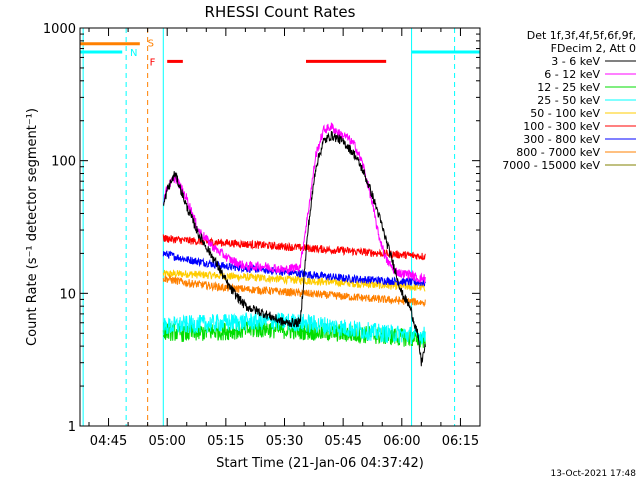  Describe the element at coordinates (294, 280) in the screenshot. I see `series-line-50-100-kev` at that location.